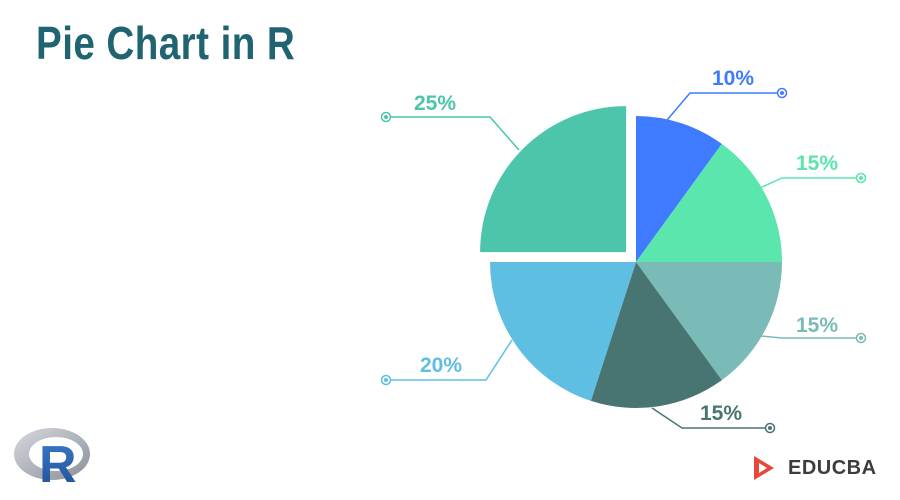 The height and width of the screenshot is (500, 900). Describe the element at coordinates (166, 43) in the screenshot. I see `page-title: Pie Chart in R` at that location.